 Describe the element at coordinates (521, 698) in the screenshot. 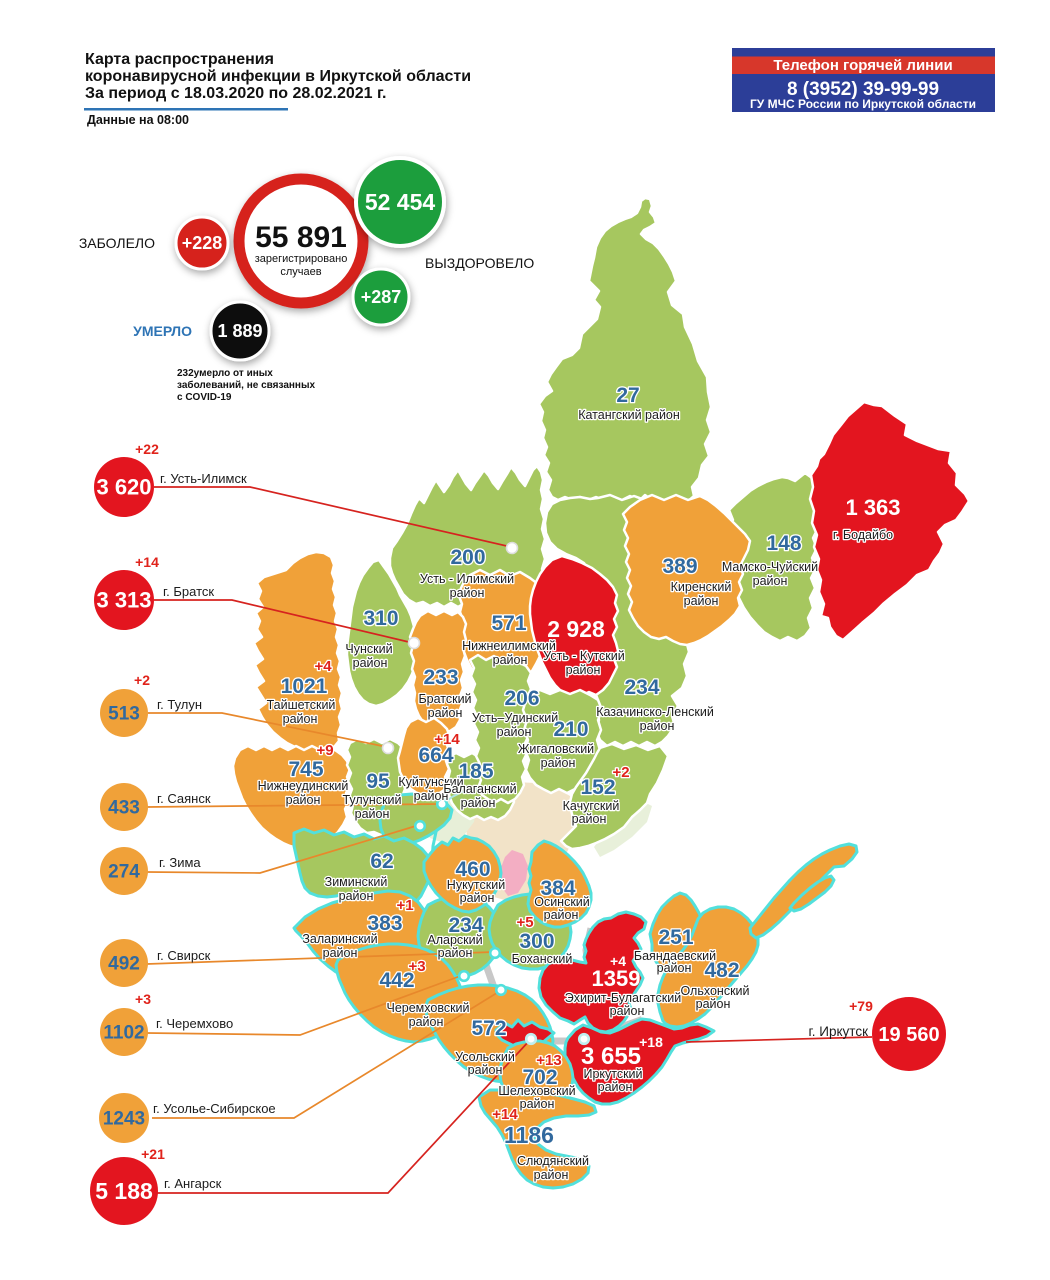

I see `svg-text: 206` at that location.